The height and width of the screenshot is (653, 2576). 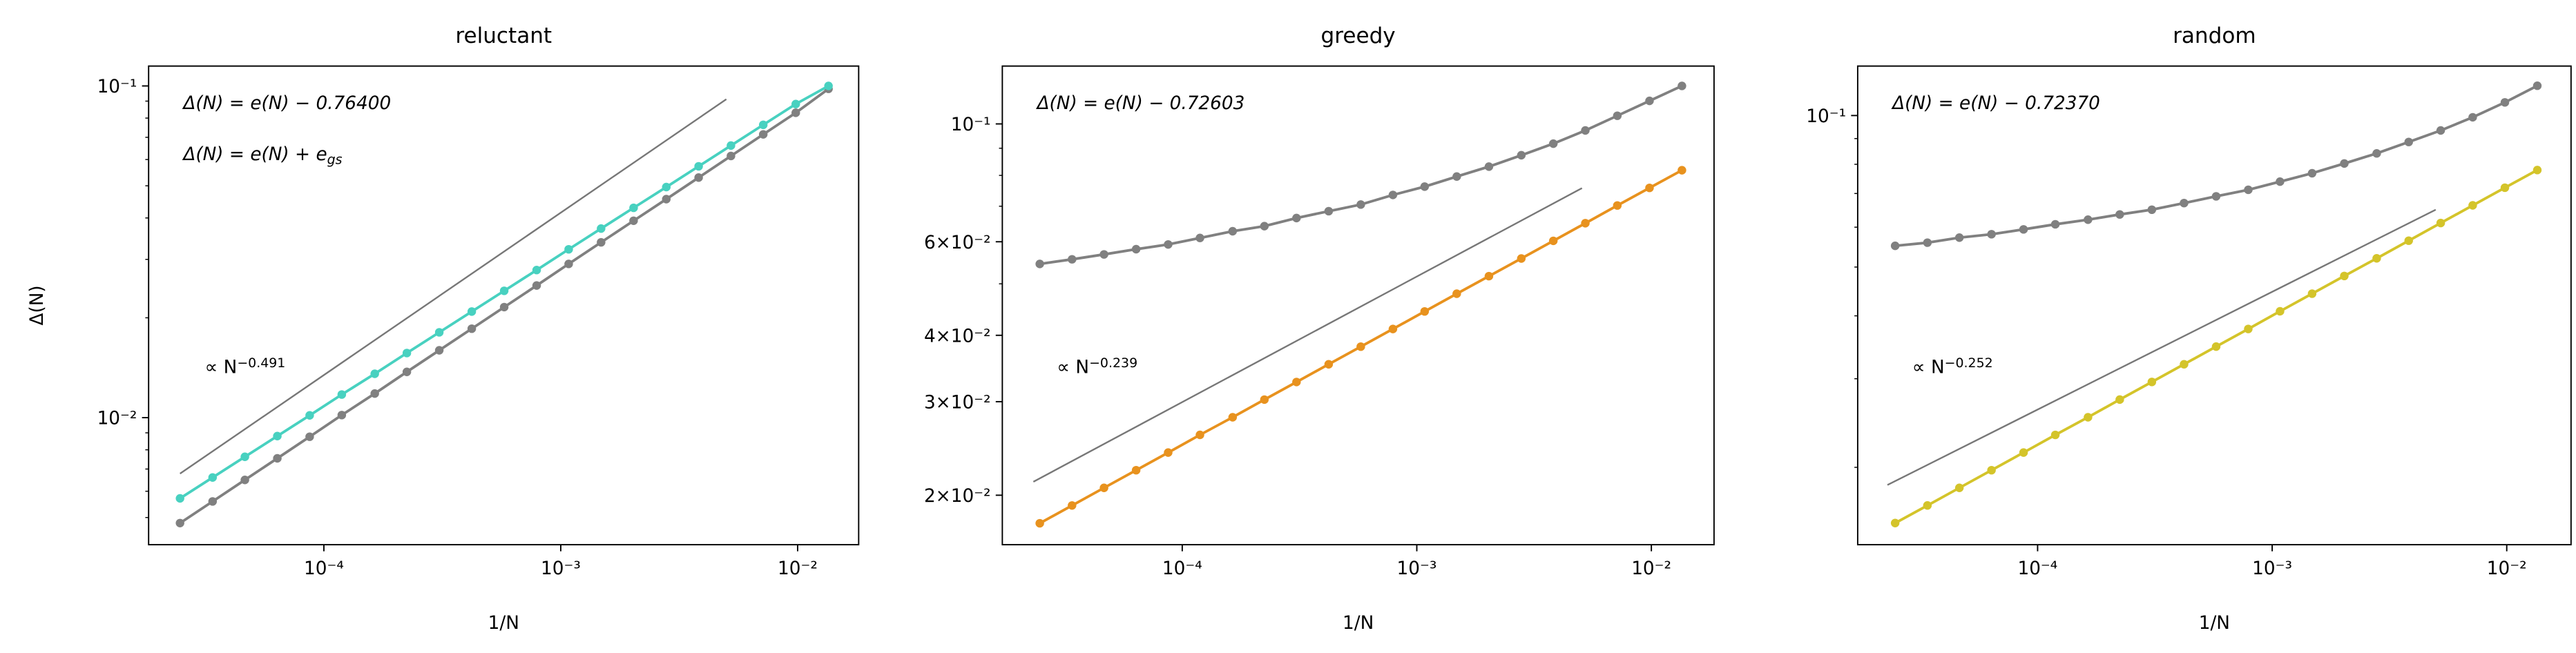 What do you see at coordinates (2214, 35) in the screenshot?
I see `panel-title: random` at bounding box center [2214, 35].